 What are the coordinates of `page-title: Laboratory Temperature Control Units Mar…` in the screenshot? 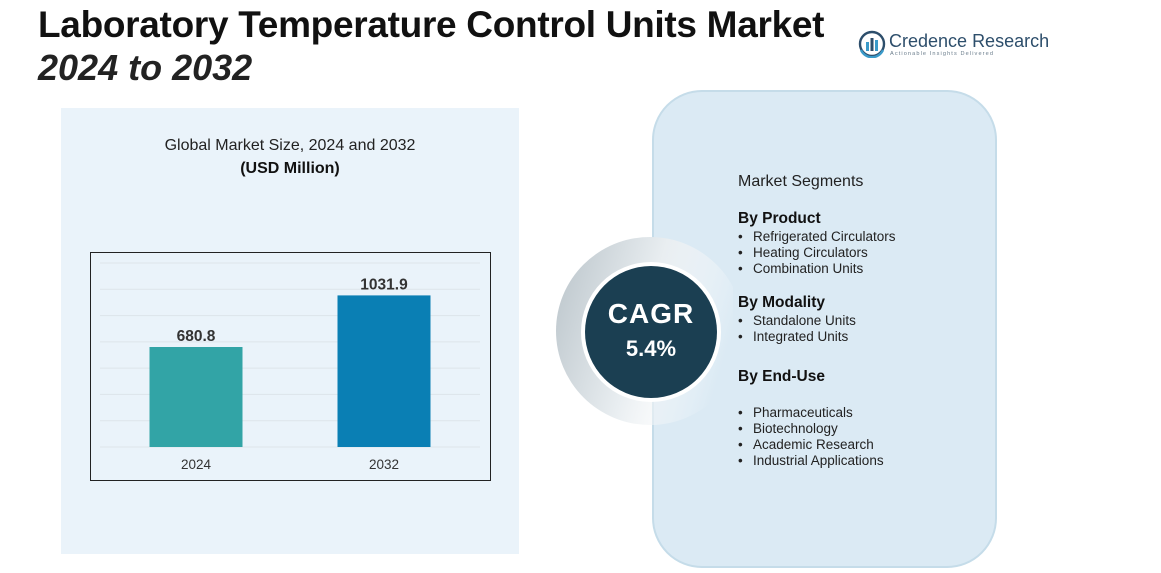 It's located at (431, 24).